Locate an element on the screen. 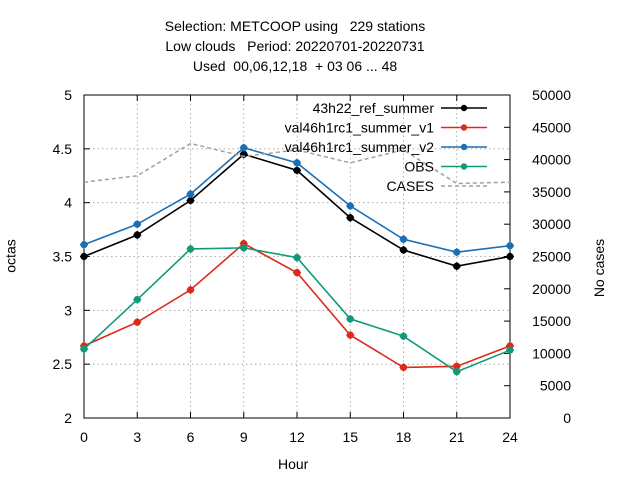  x-tick-label: 3 is located at coordinates (137, 437).